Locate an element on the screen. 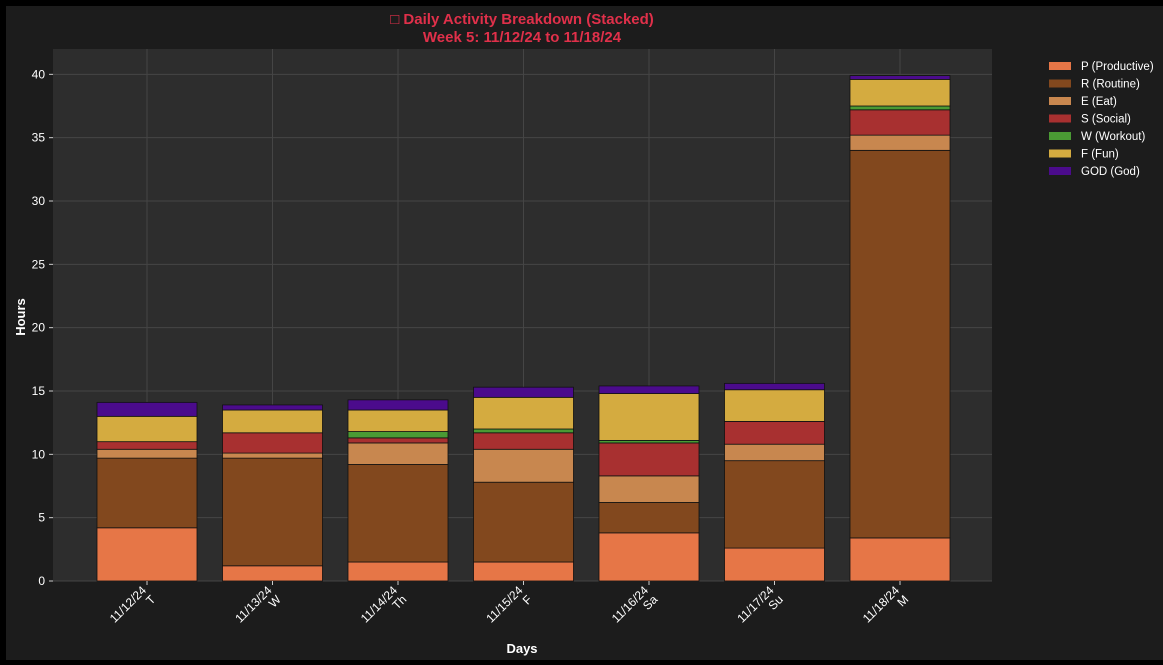  y-tick-label: 35 is located at coordinates (39, 138).